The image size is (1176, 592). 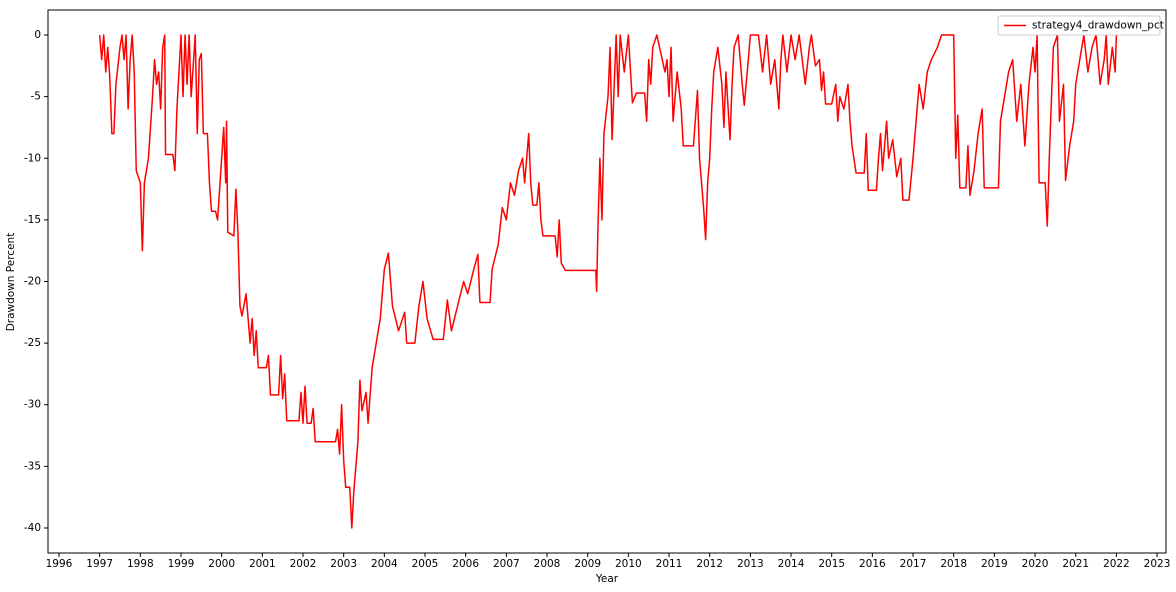 I want to click on x-tick-label: 2005, so click(x=425, y=564).